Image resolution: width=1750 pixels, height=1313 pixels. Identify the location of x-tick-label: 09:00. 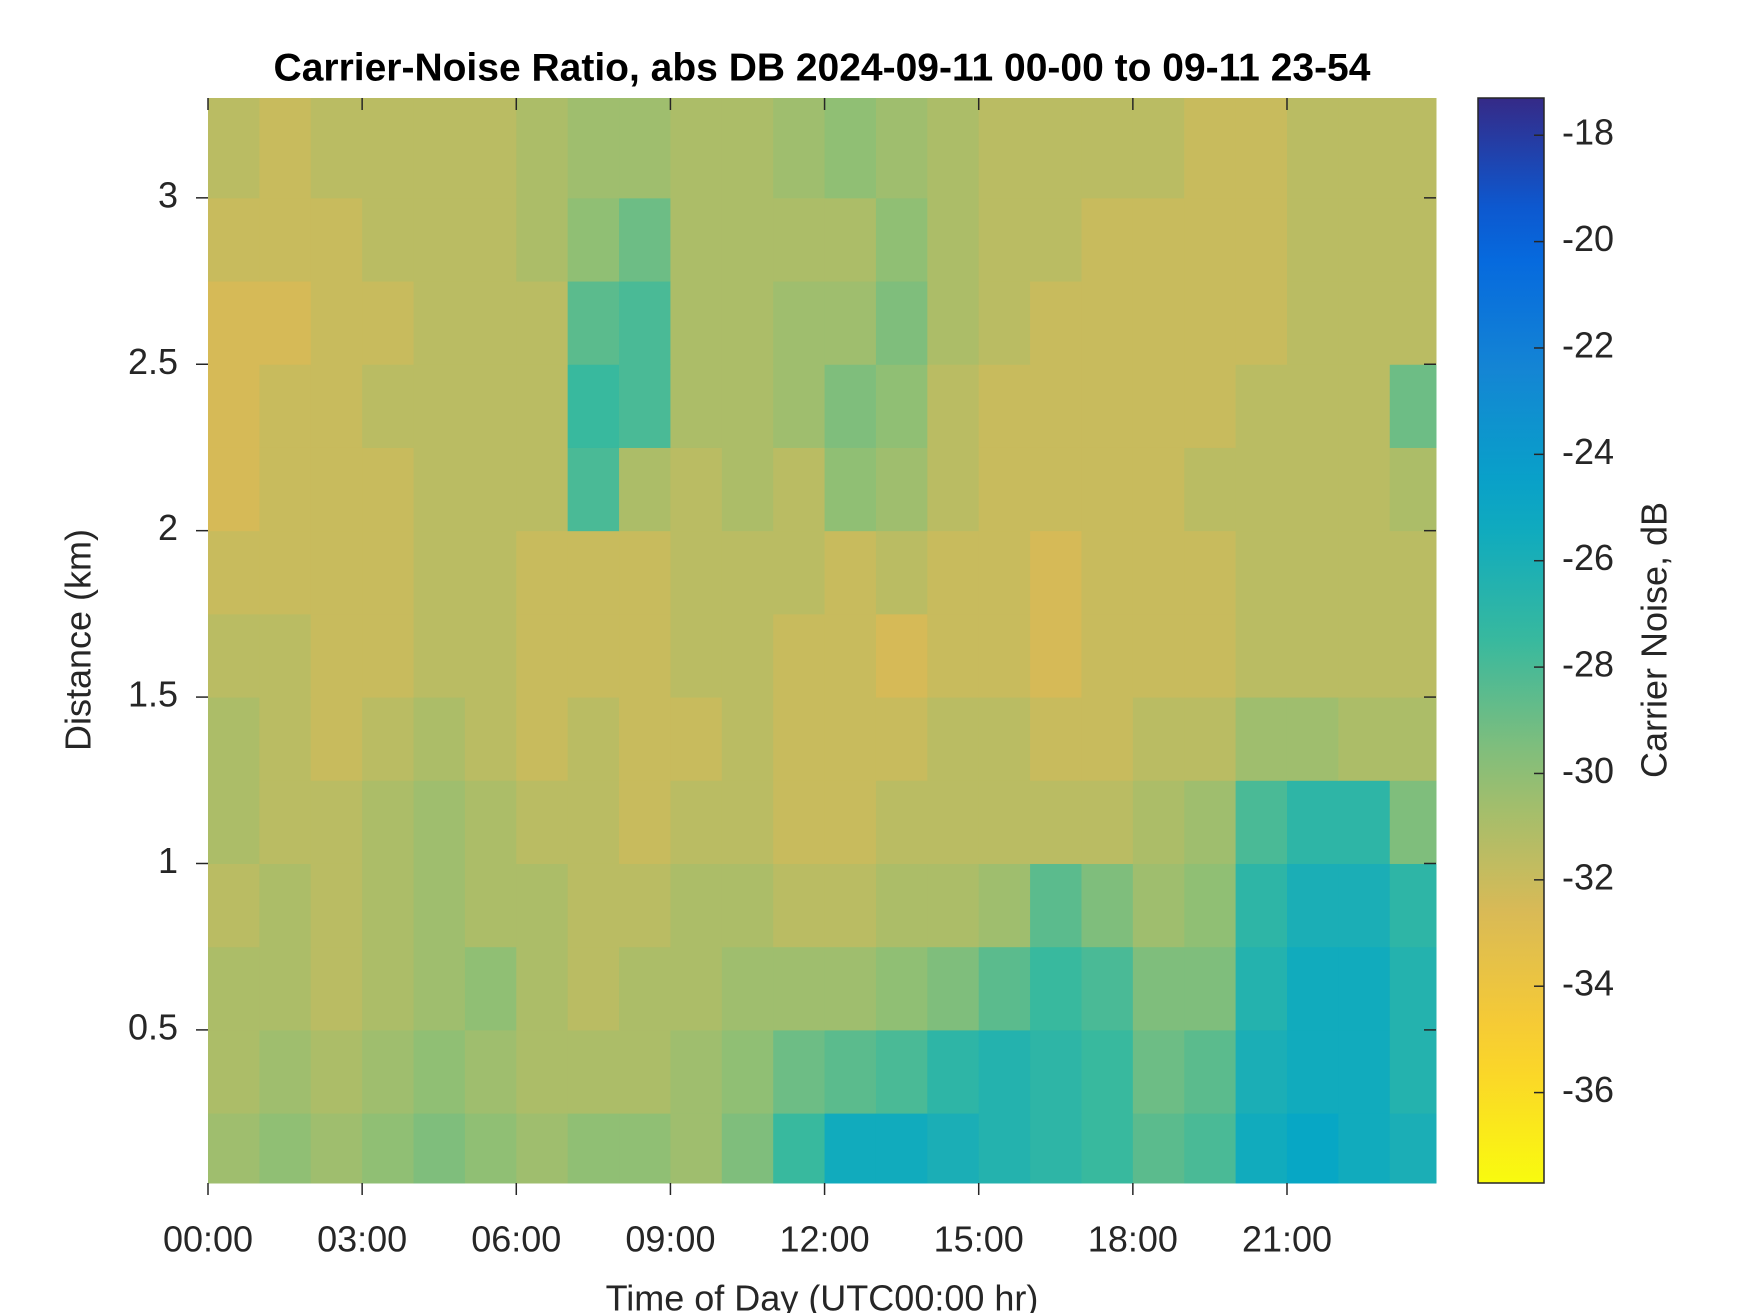
(670, 1239).